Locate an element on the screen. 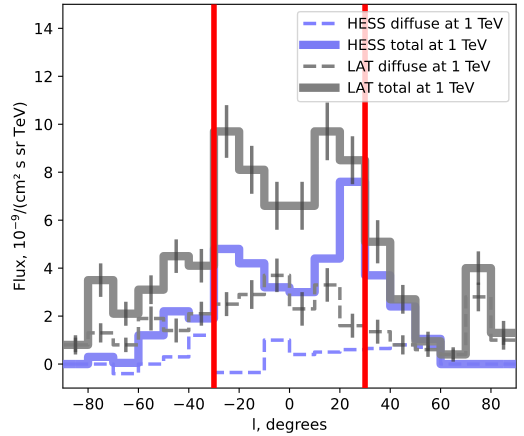 The image size is (524, 436). x-tick-label: −20 is located at coordinates (239, 404).